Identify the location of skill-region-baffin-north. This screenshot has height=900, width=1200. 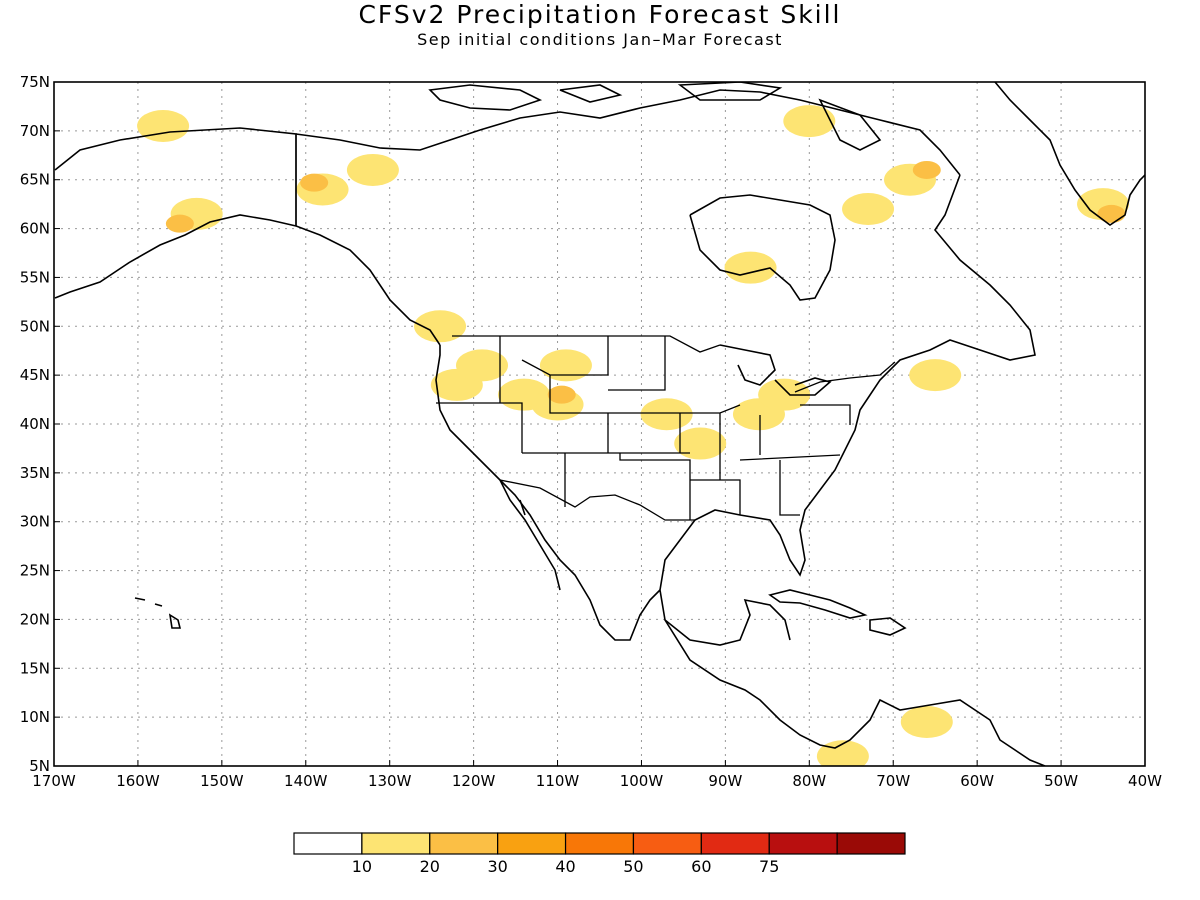
(809, 121).